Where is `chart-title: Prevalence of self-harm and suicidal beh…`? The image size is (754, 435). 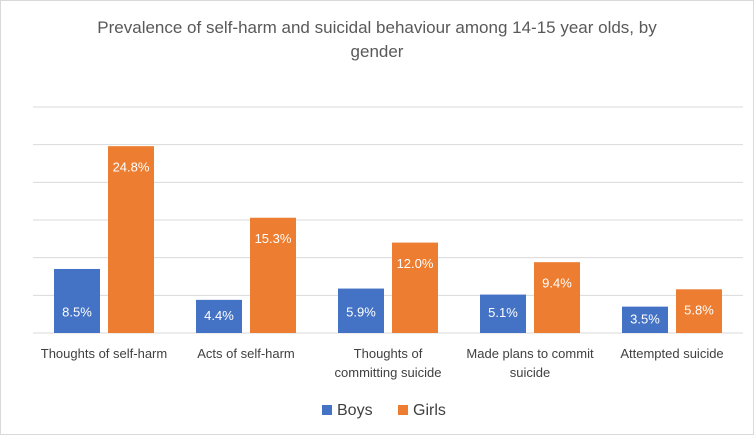
chart-title: Prevalence of self-harm and suicidal beh… is located at coordinates (377, 39).